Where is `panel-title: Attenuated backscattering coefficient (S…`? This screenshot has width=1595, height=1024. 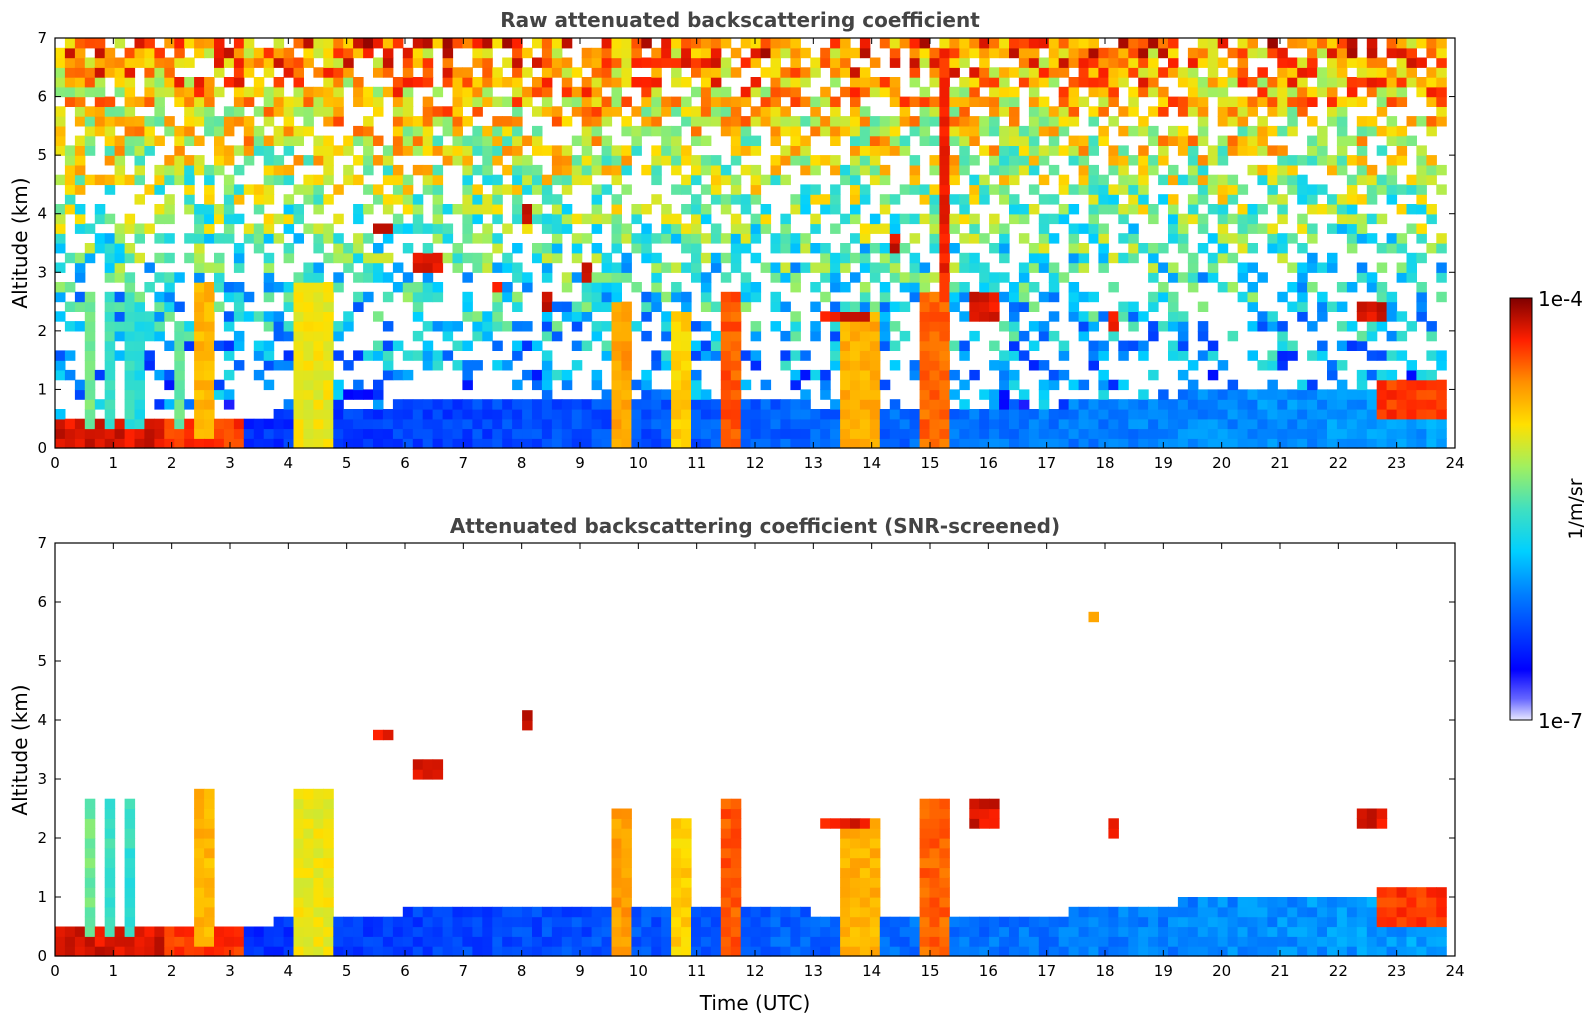 panel-title: Attenuated backscattering coefficient (S… is located at coordinates (755, 526).